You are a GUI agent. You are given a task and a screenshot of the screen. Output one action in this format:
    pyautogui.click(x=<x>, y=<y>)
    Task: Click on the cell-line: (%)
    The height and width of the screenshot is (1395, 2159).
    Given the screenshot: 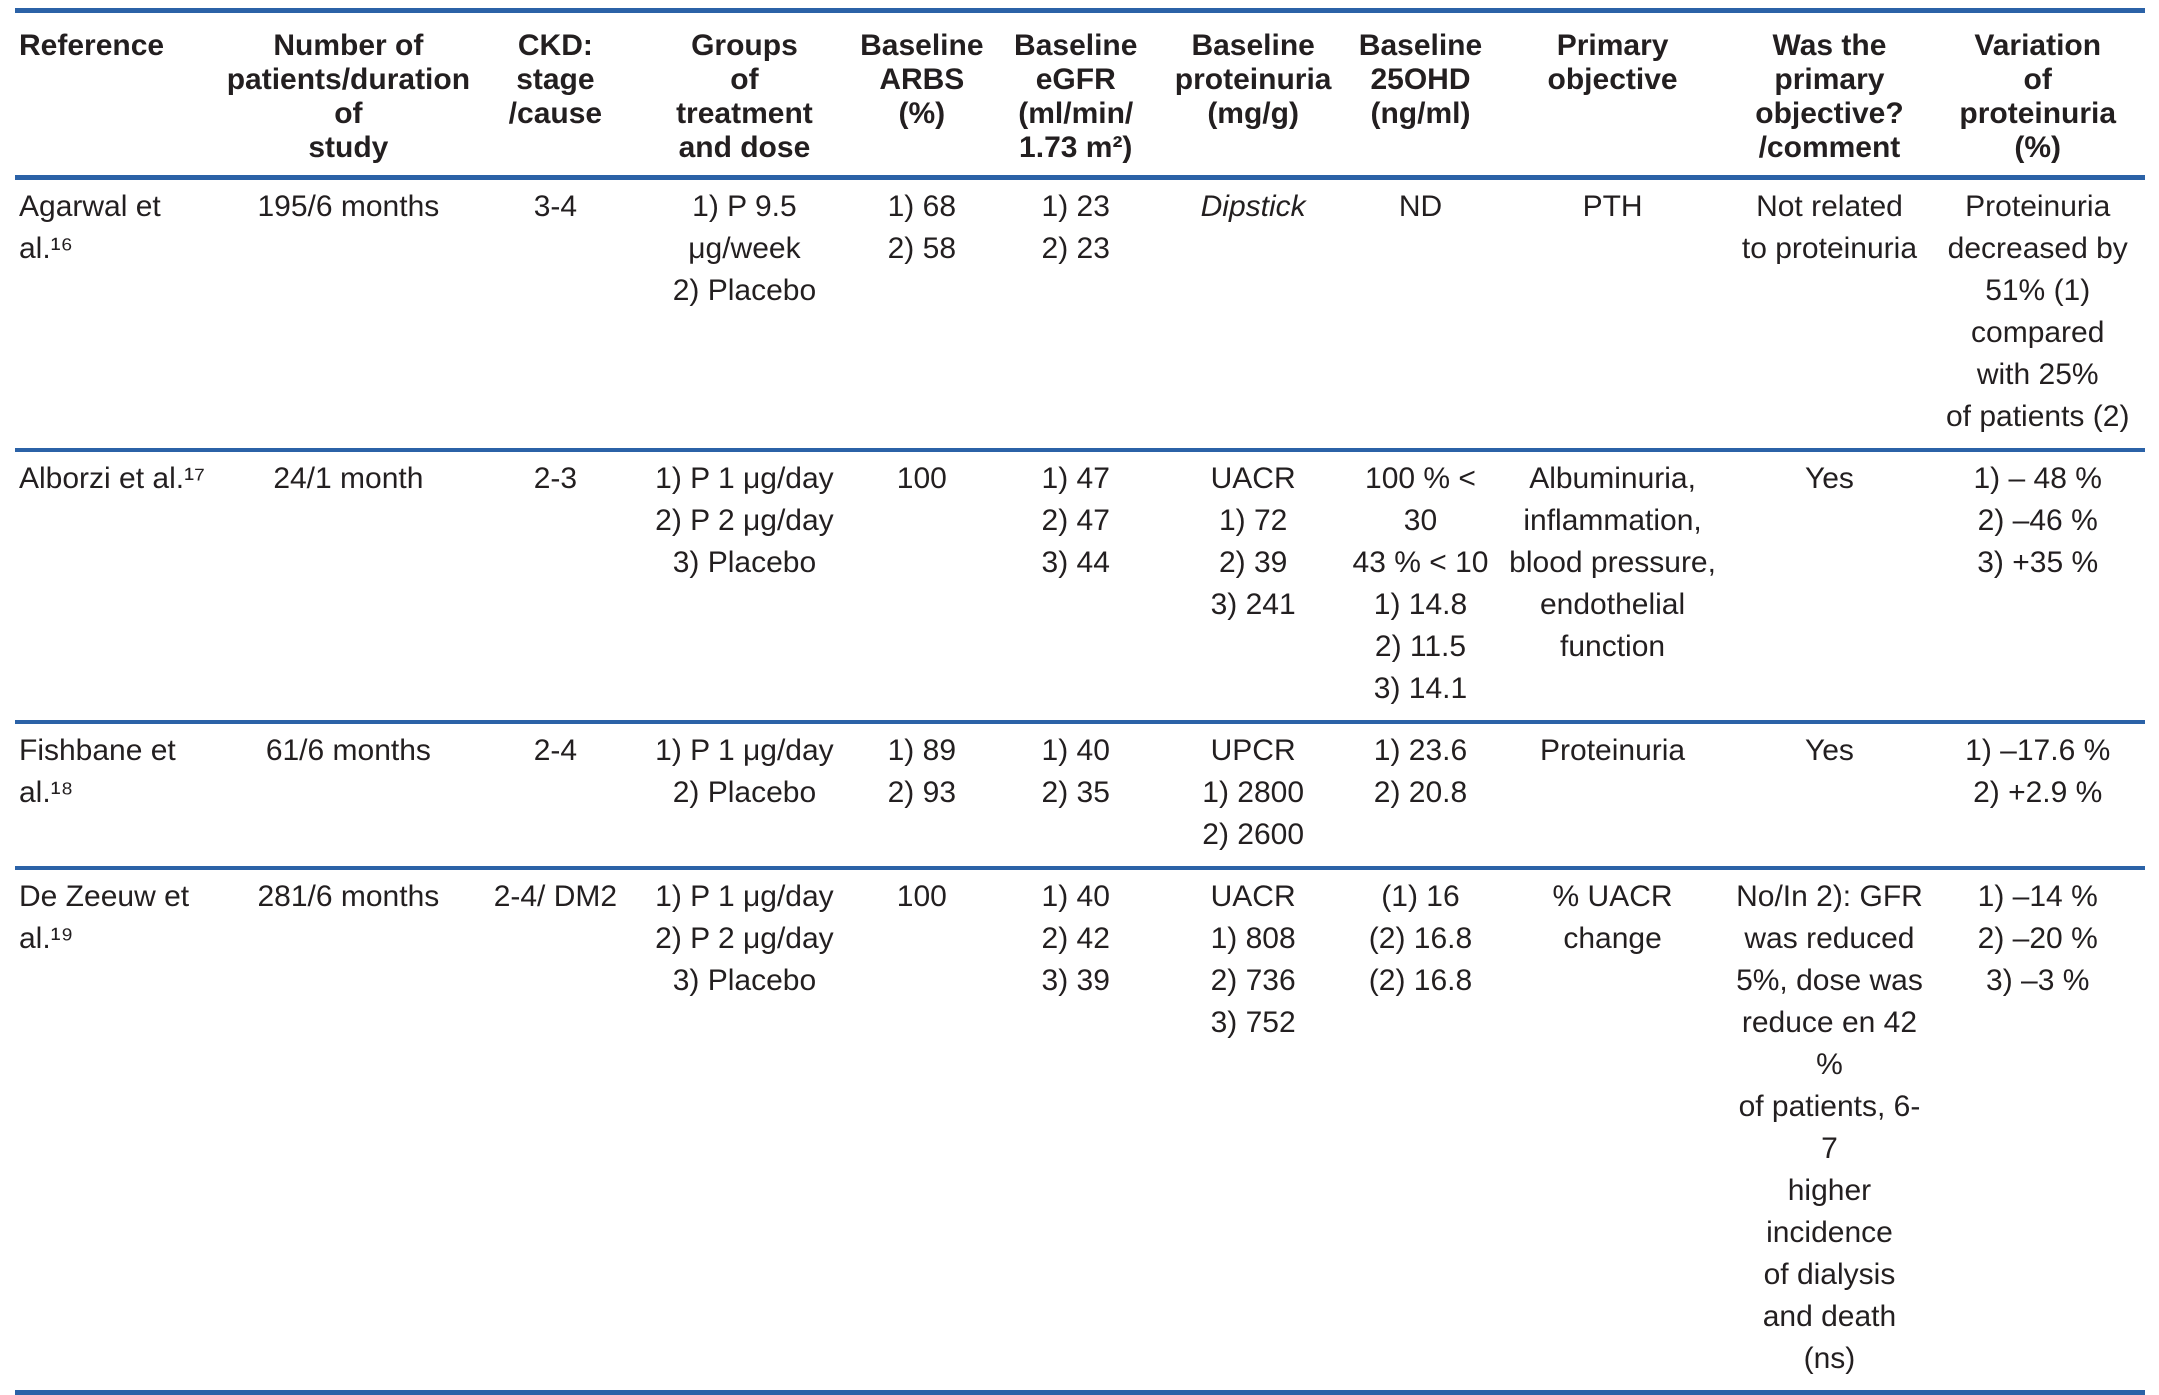 What is the action you would take?
    pyautogui.click(x=922, y=113)
    